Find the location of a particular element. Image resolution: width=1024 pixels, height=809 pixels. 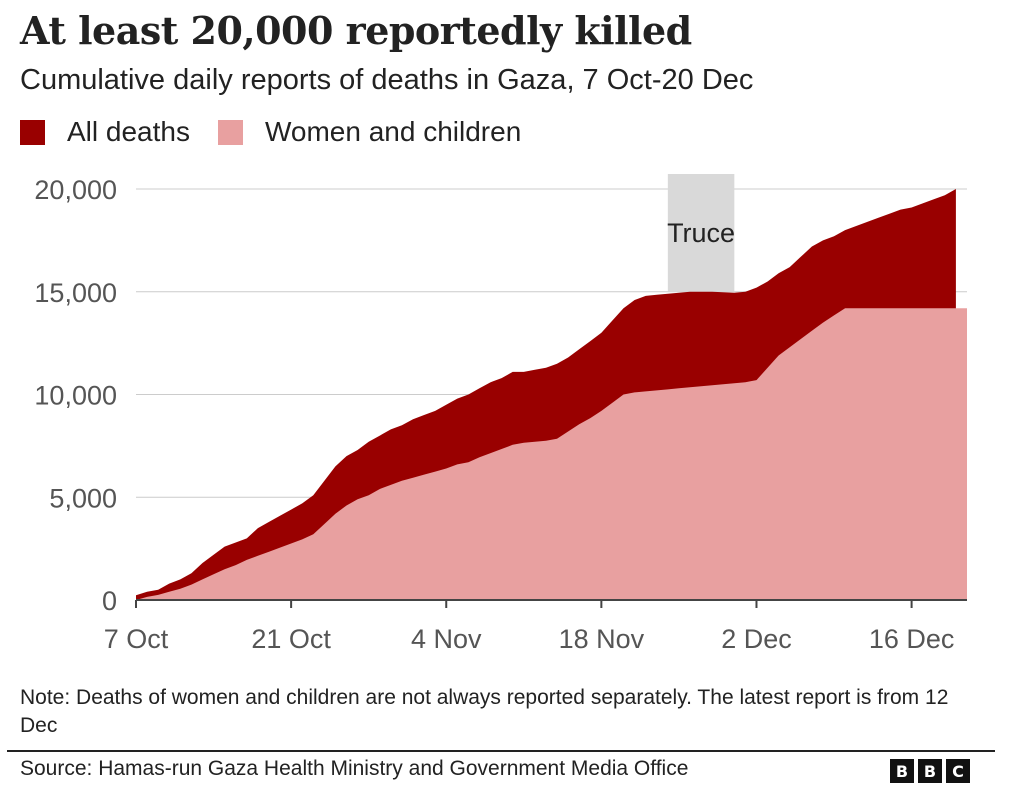

y-tick-label: 0 is located at coordinates (109, 601).